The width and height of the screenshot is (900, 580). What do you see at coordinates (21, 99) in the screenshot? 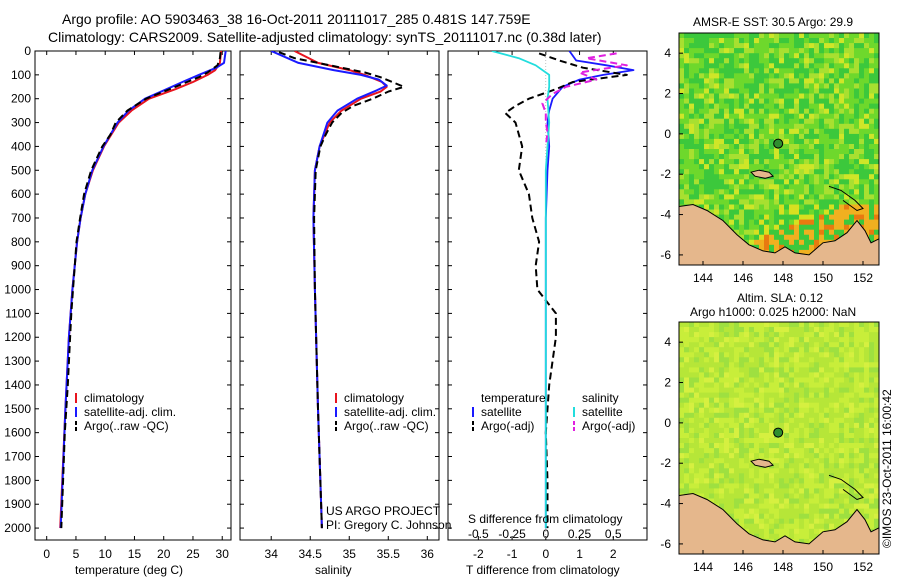
I see `depth-tick-label: 200` at bounding box center [21, 99].